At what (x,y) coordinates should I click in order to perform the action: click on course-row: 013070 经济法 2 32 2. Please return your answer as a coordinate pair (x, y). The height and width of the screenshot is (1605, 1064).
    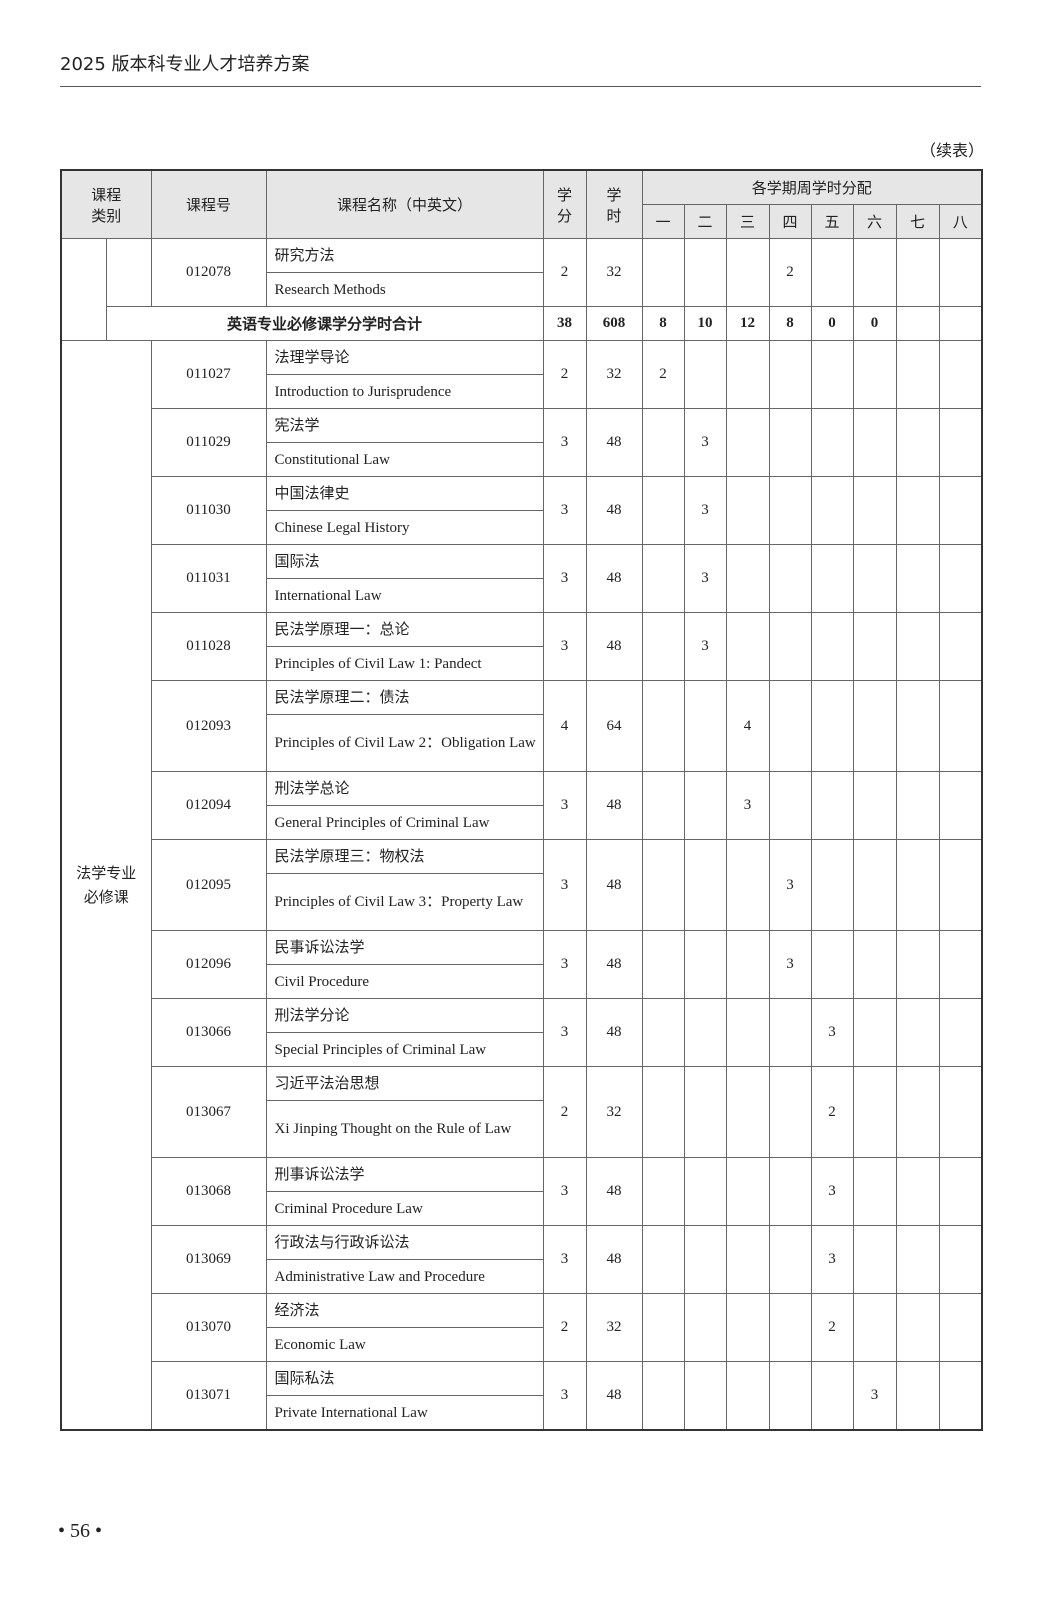
    Looking at the image, I should click on (522, 1327).